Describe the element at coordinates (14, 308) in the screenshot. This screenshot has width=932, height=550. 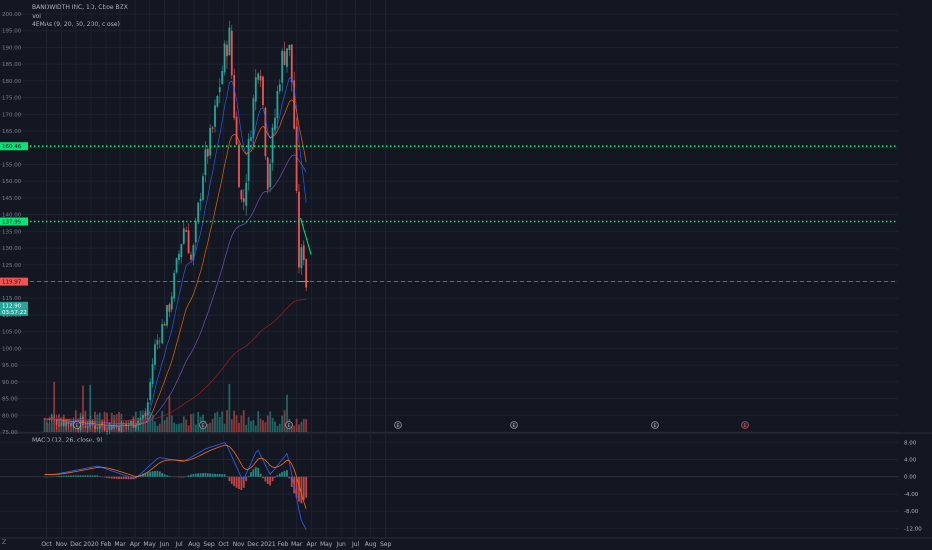
I see `last-price-box` at that location.